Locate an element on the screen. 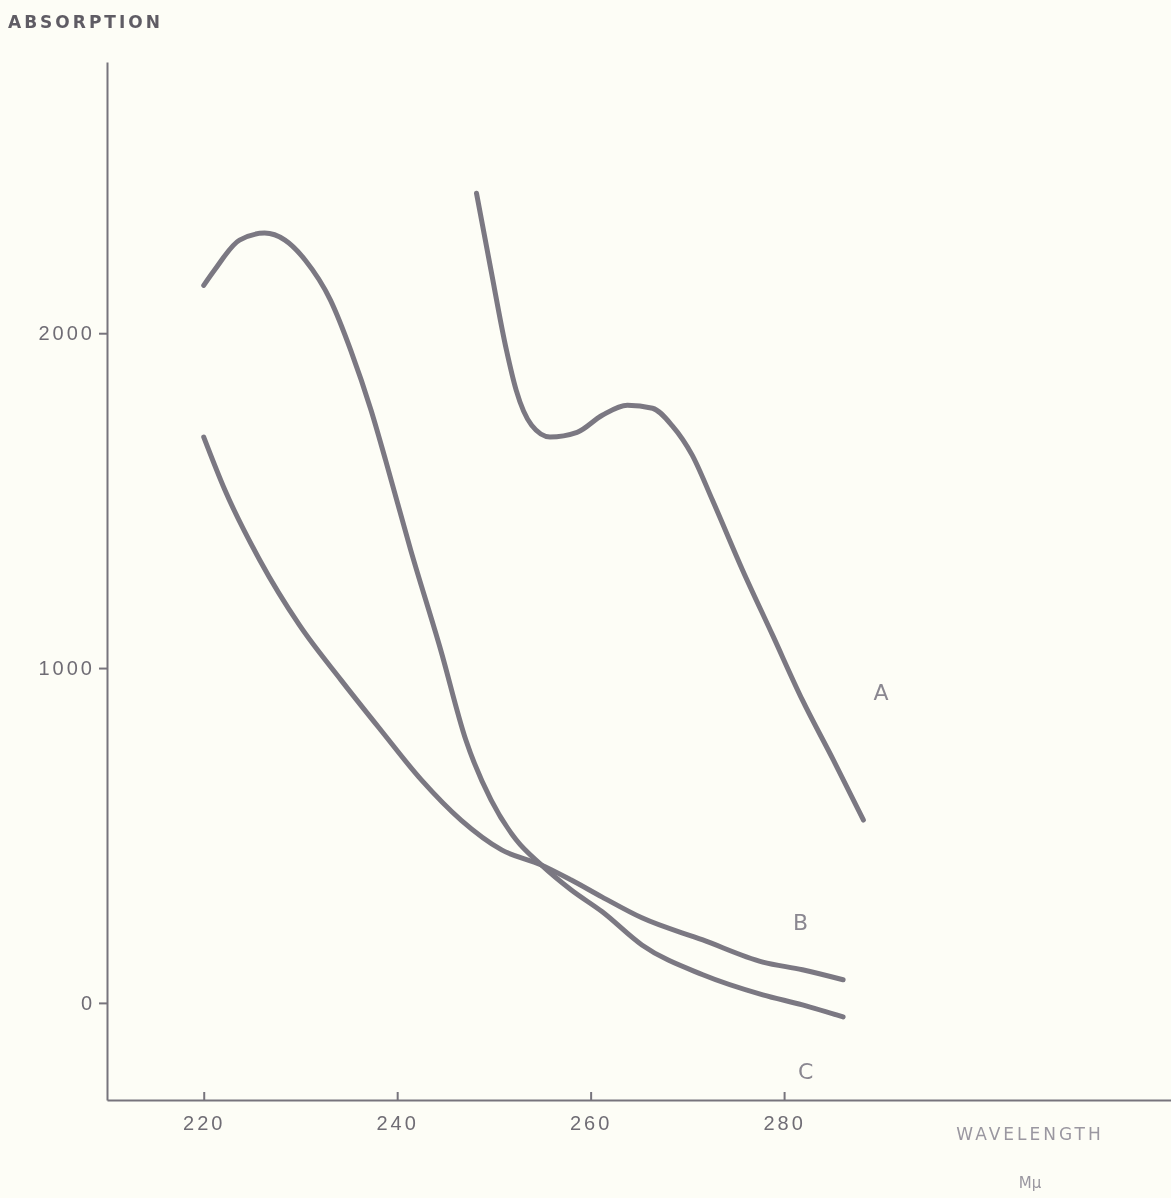 The width and height of the screenshot is (1171, 1198). text: C is located at coordinates (806, 1071).